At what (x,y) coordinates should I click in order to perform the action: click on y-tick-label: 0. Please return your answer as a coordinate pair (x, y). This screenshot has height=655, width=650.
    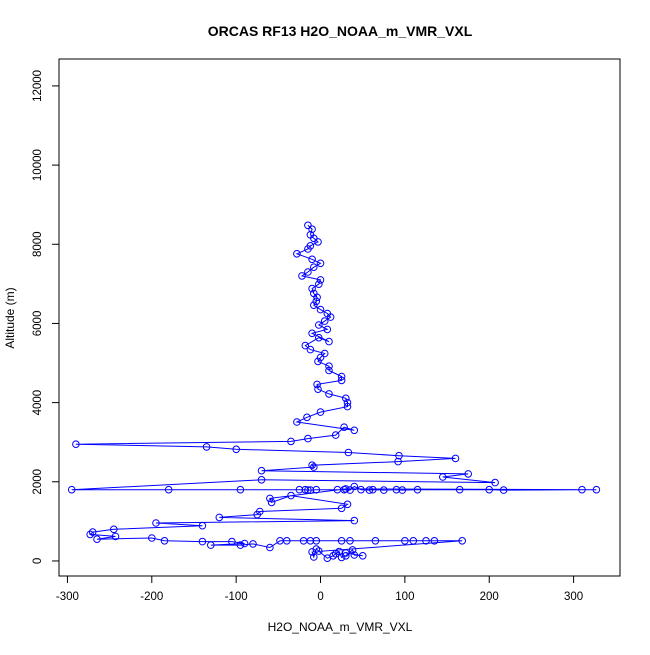
    Looking at the image, I should click on (38, 561).